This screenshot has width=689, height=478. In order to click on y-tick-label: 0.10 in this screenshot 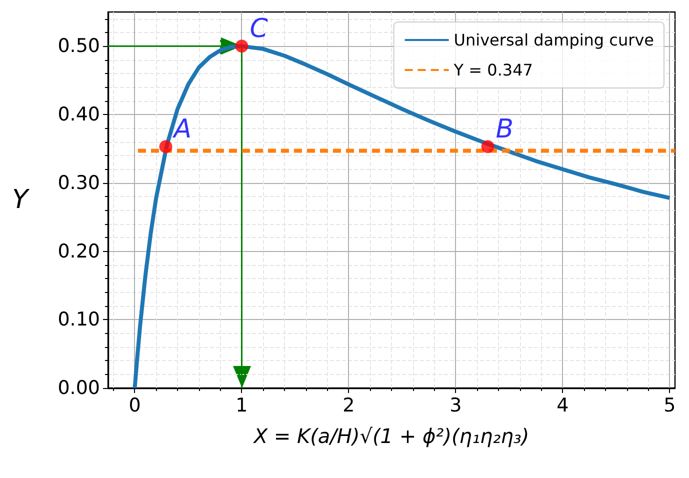, I will do `click(79, 319)`.